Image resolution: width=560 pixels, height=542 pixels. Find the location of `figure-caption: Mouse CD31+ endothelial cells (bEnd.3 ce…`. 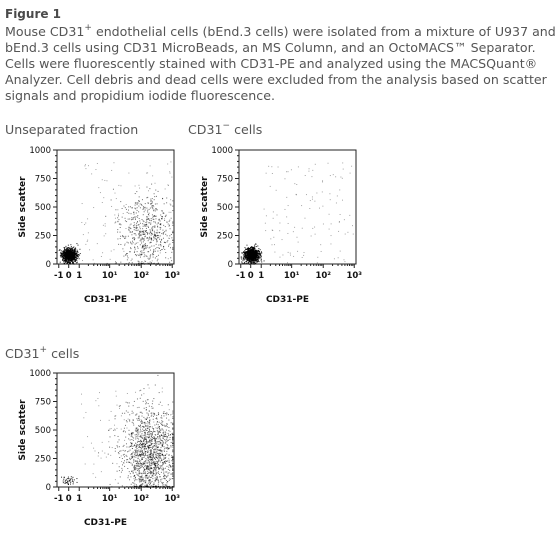

figure-caption: Mouse CD31+ endothelial cells (bEnd.3 ce… is located at coordinates (281, 63).